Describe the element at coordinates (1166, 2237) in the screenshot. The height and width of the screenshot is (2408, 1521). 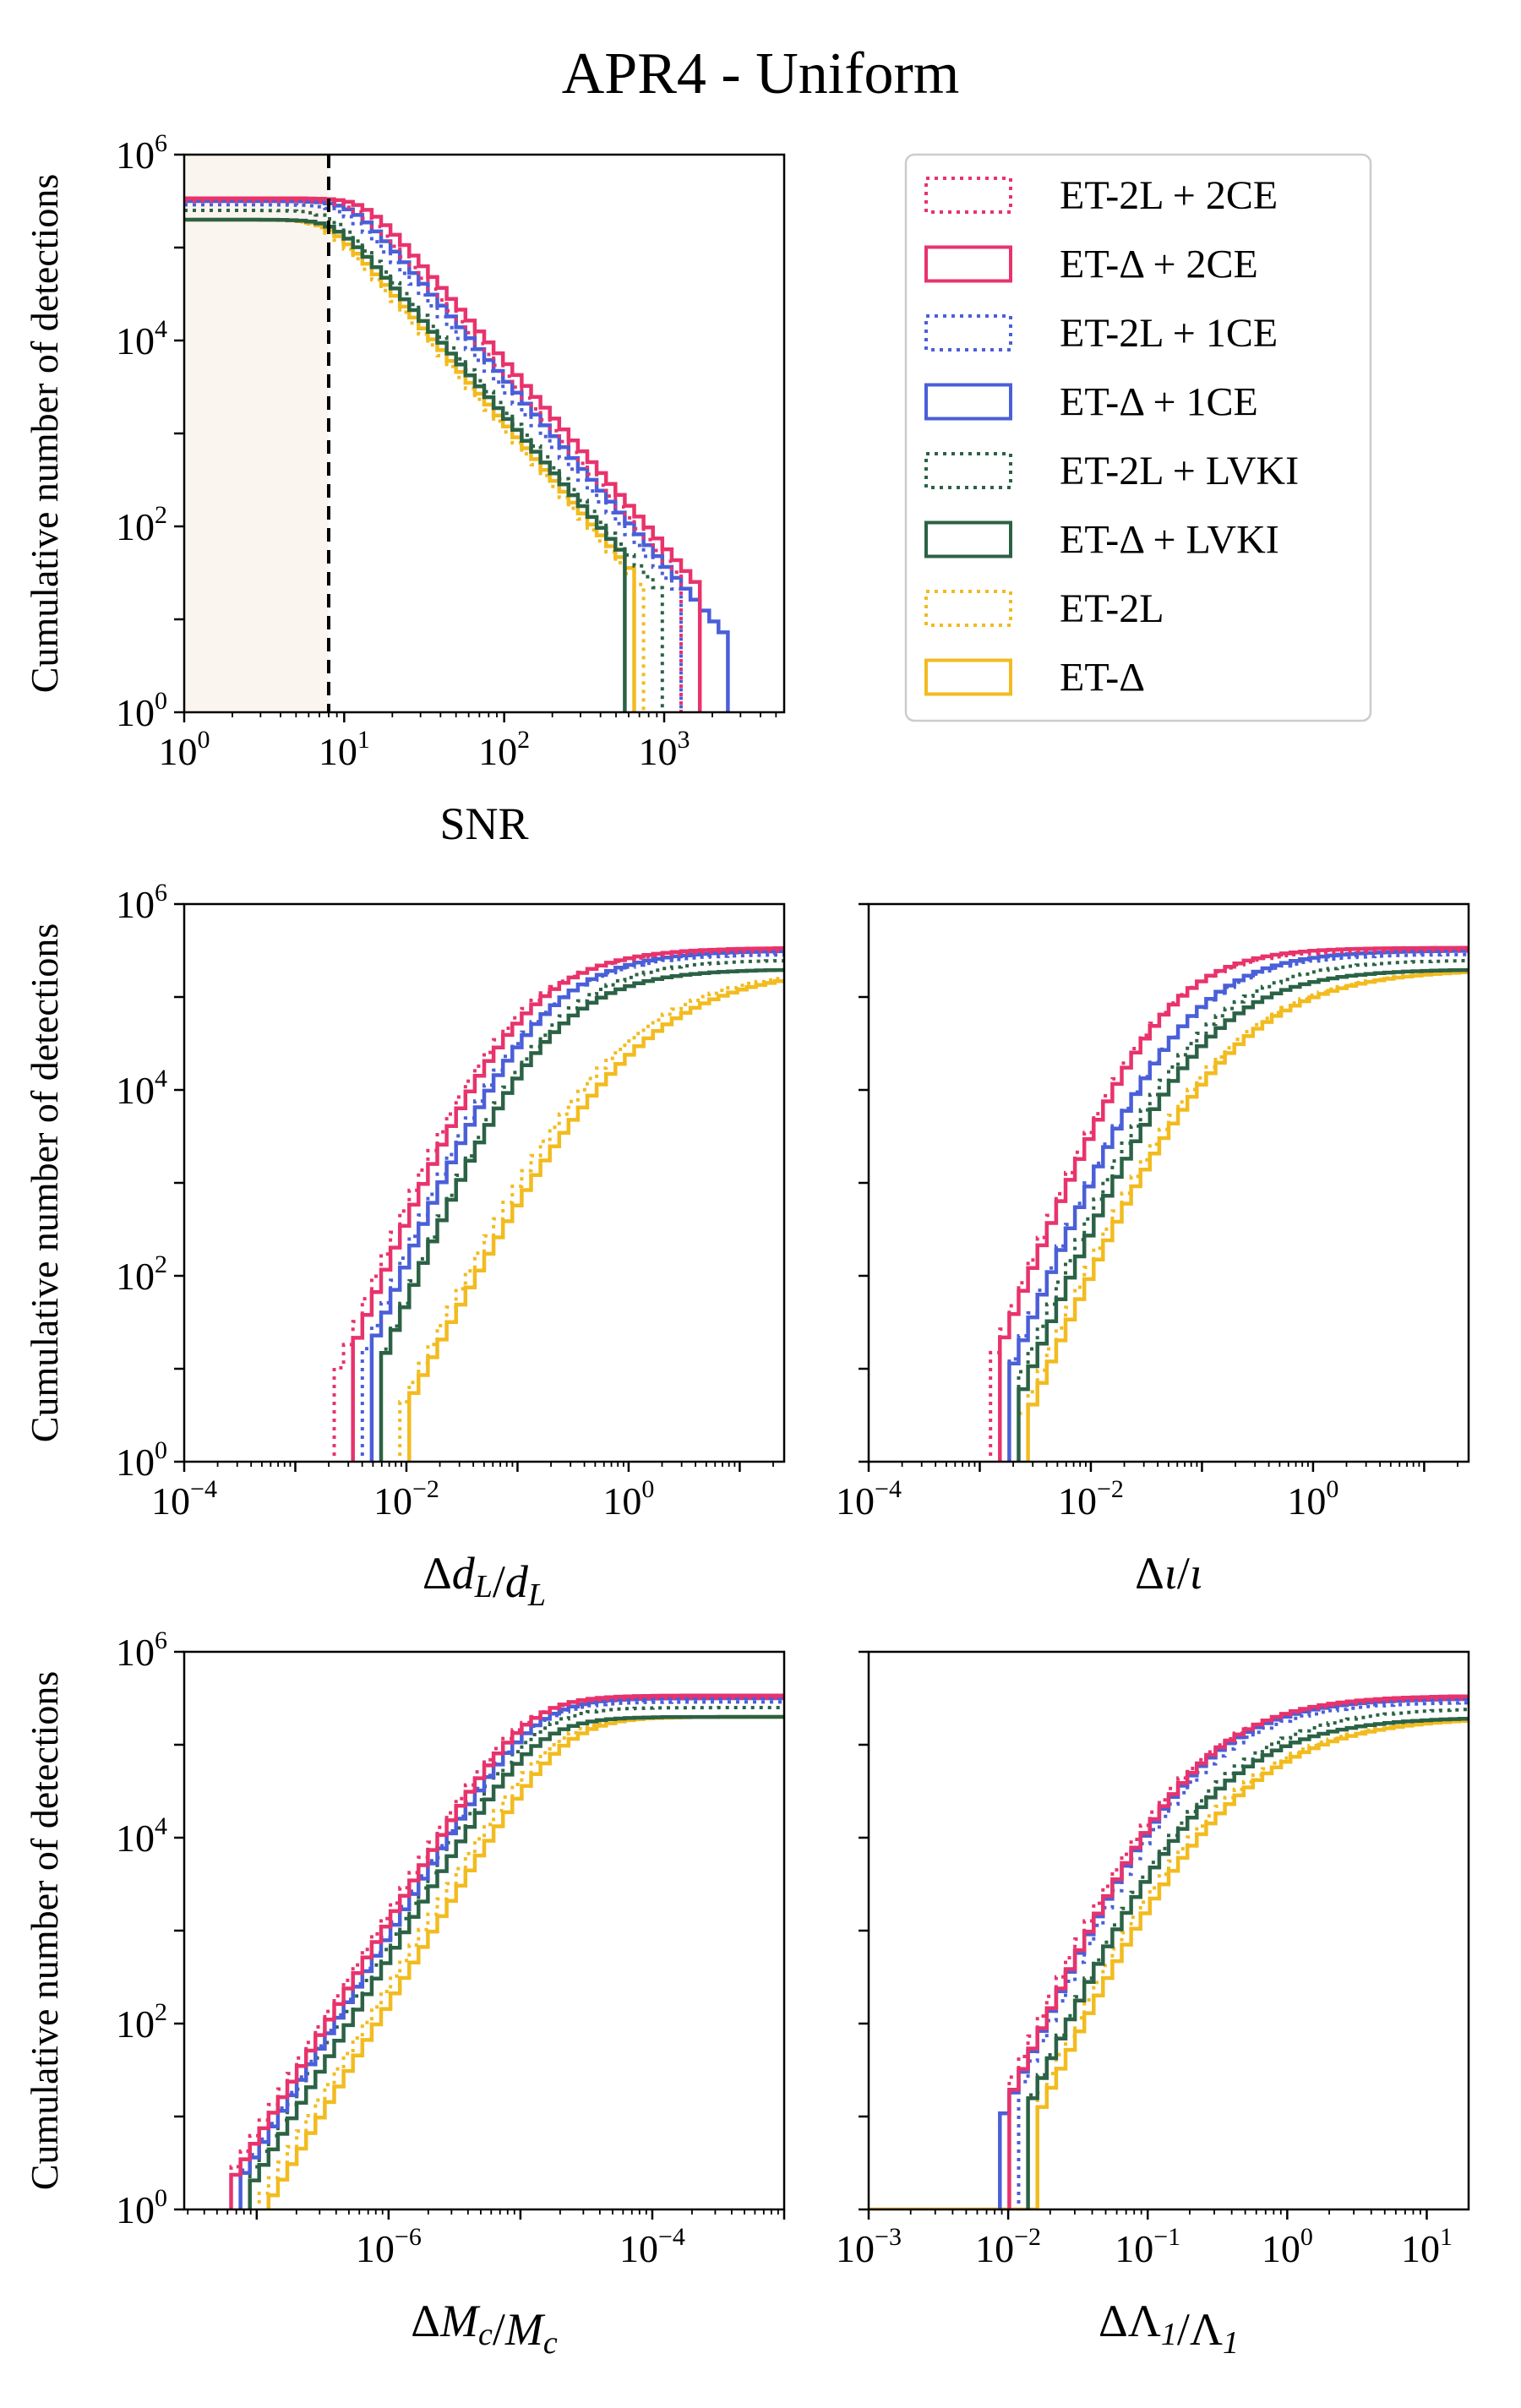
I see `x-tick-label-exponent: −1` at that location.